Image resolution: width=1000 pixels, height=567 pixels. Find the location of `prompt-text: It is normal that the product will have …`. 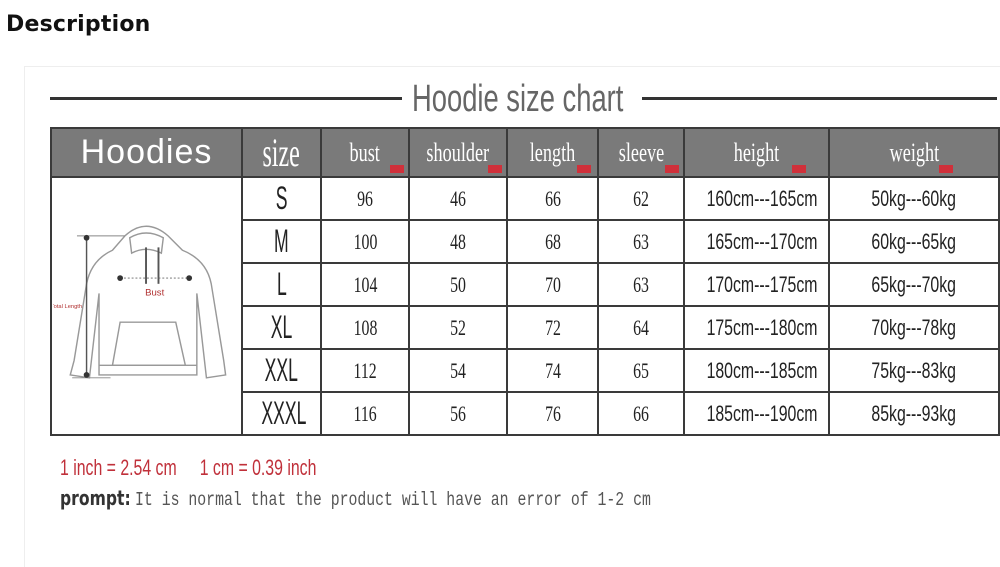

prompt-text: It is normal that the product will have … is located at coordinates (393, 500).